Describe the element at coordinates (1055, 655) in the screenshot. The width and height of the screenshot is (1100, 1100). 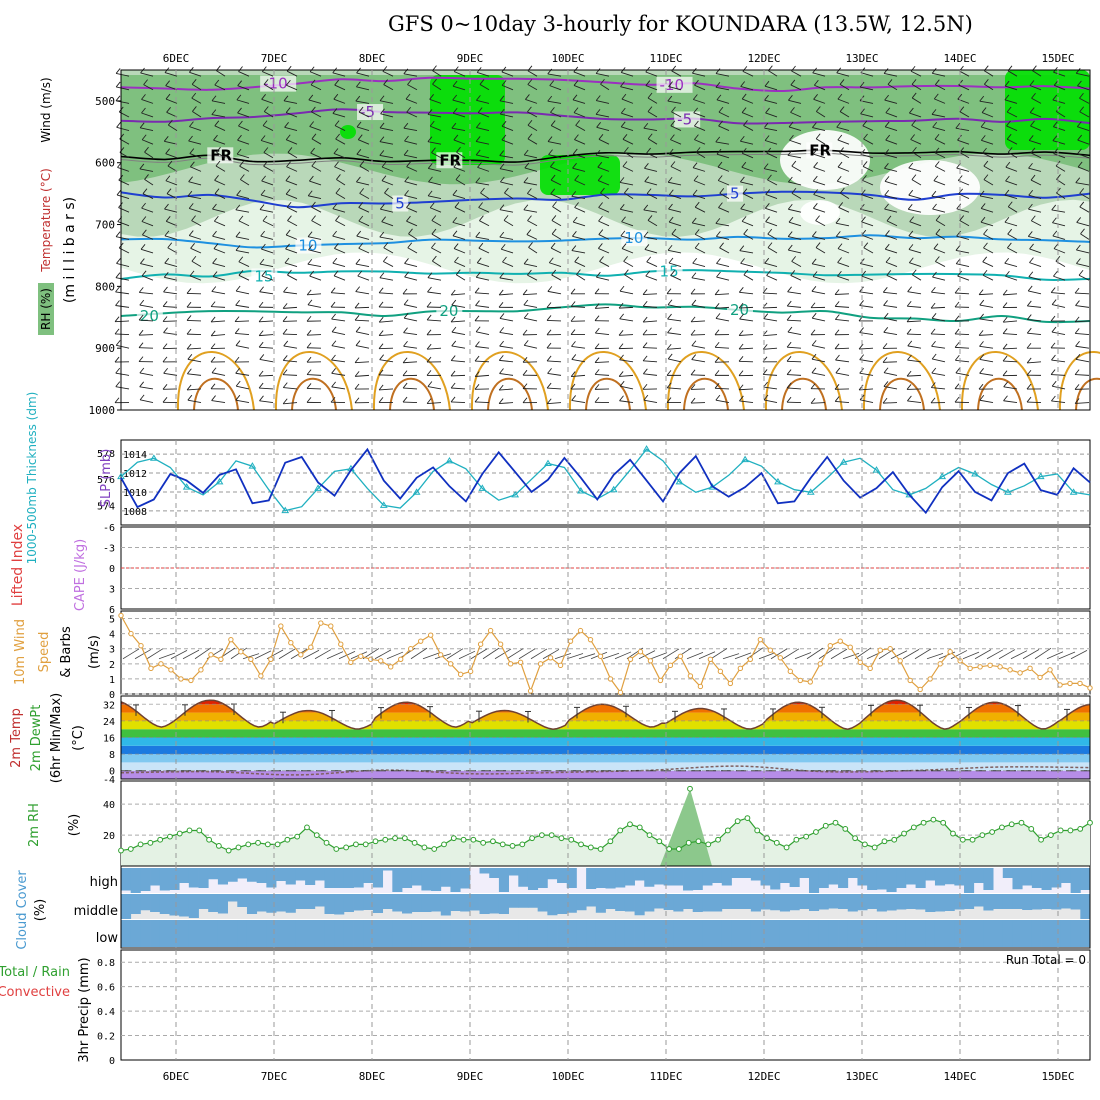
I see `surface-wind-barb` at that location.